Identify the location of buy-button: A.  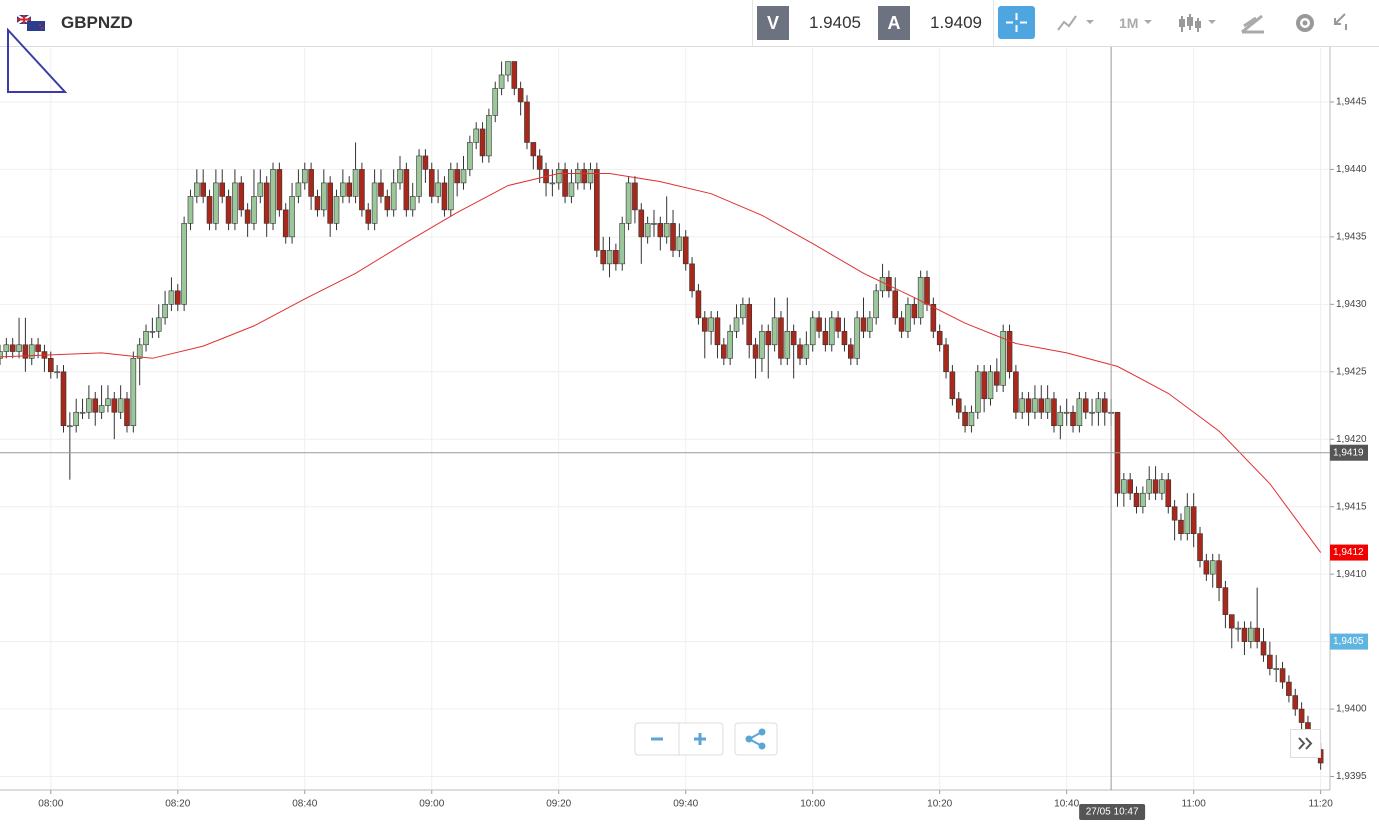
(894, 23).